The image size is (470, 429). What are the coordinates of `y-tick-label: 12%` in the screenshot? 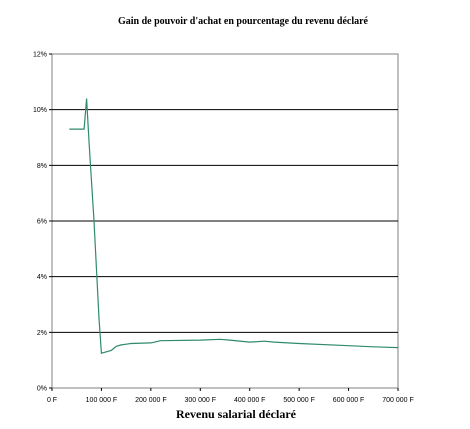 It's located at (40, 55).